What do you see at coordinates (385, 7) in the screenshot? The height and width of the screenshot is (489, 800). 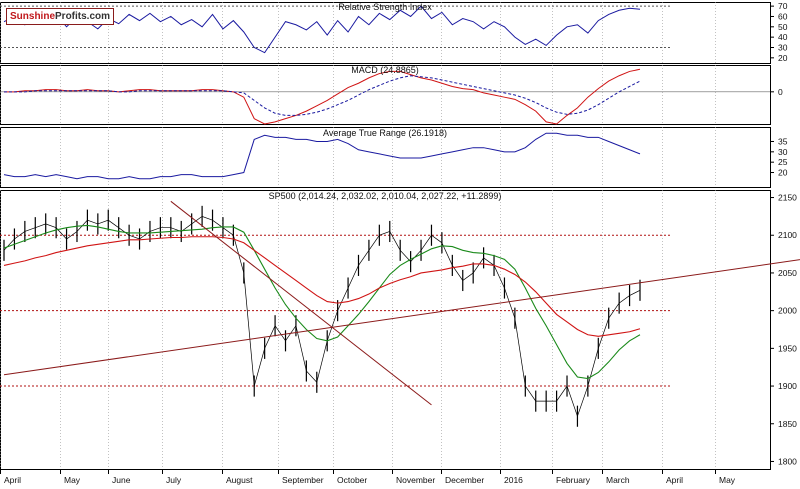 I see `rsi-panel-title: Relative Strength Index` at bounding box center [385, 7].